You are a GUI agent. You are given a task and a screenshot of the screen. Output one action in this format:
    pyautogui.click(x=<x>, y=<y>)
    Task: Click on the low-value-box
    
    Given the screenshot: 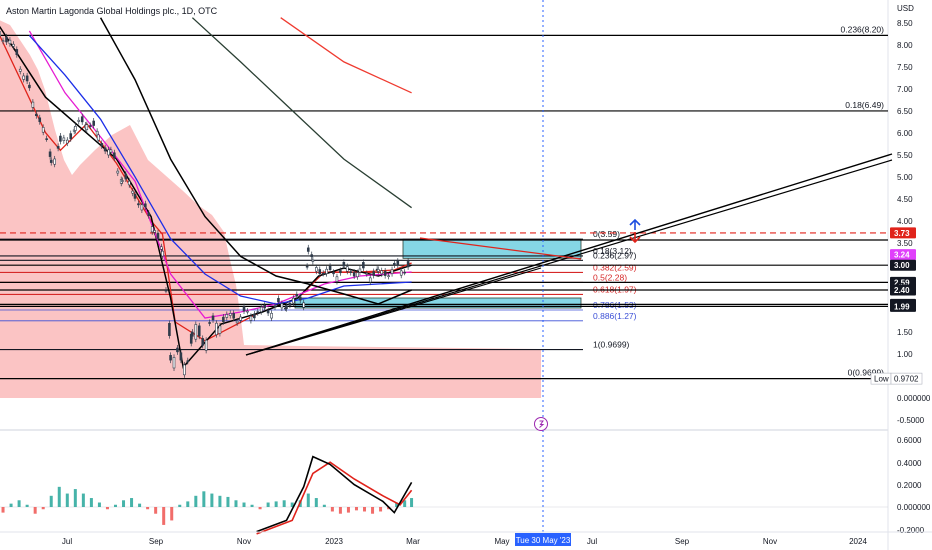 What is the action you would take?
    pyautogui.click(x=906, y=378)
    